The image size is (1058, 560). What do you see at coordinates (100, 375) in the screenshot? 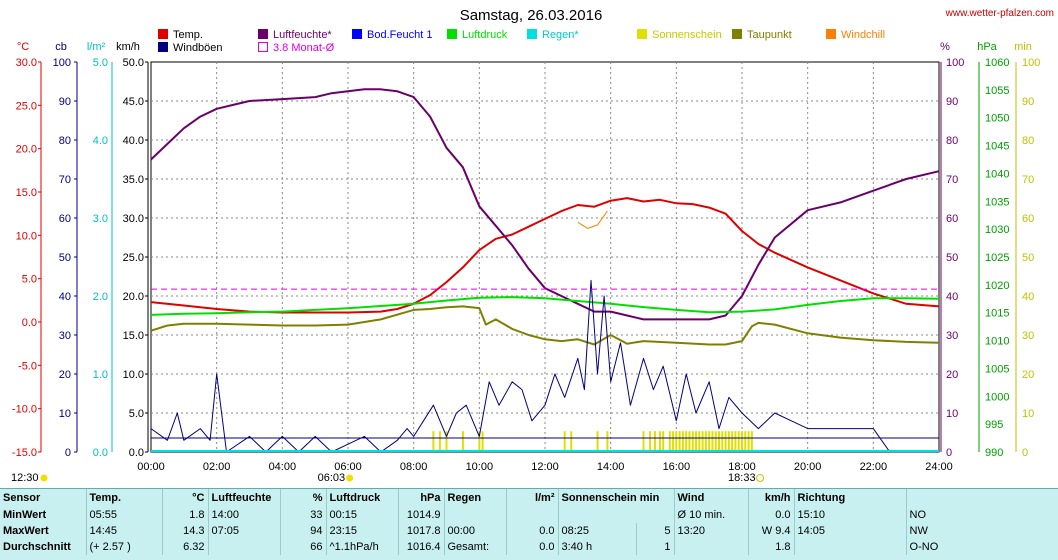
I see `tick-label: 1.0` at bounding box center [100, 375].